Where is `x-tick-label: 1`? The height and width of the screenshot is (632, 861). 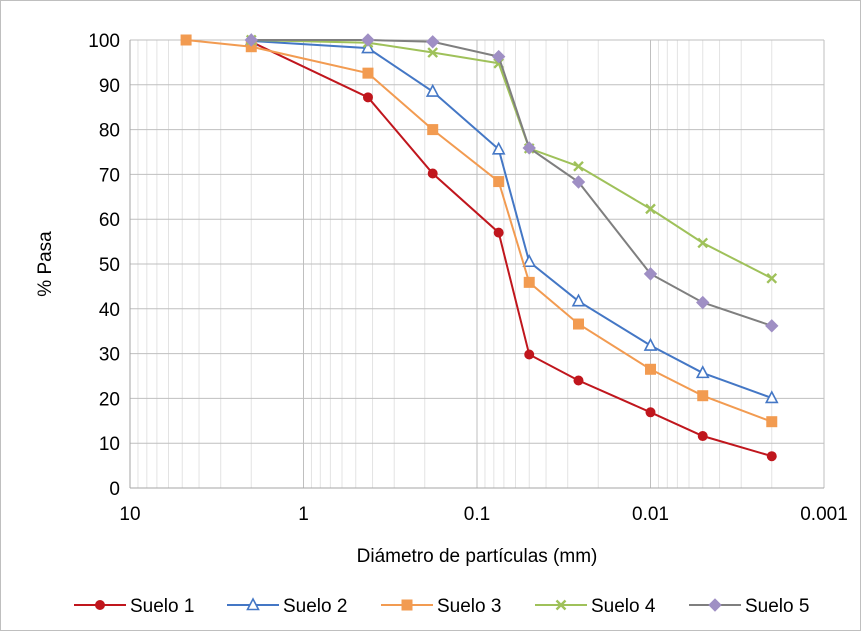
x-tick-label: 1 is located at coordinates (303, 514).